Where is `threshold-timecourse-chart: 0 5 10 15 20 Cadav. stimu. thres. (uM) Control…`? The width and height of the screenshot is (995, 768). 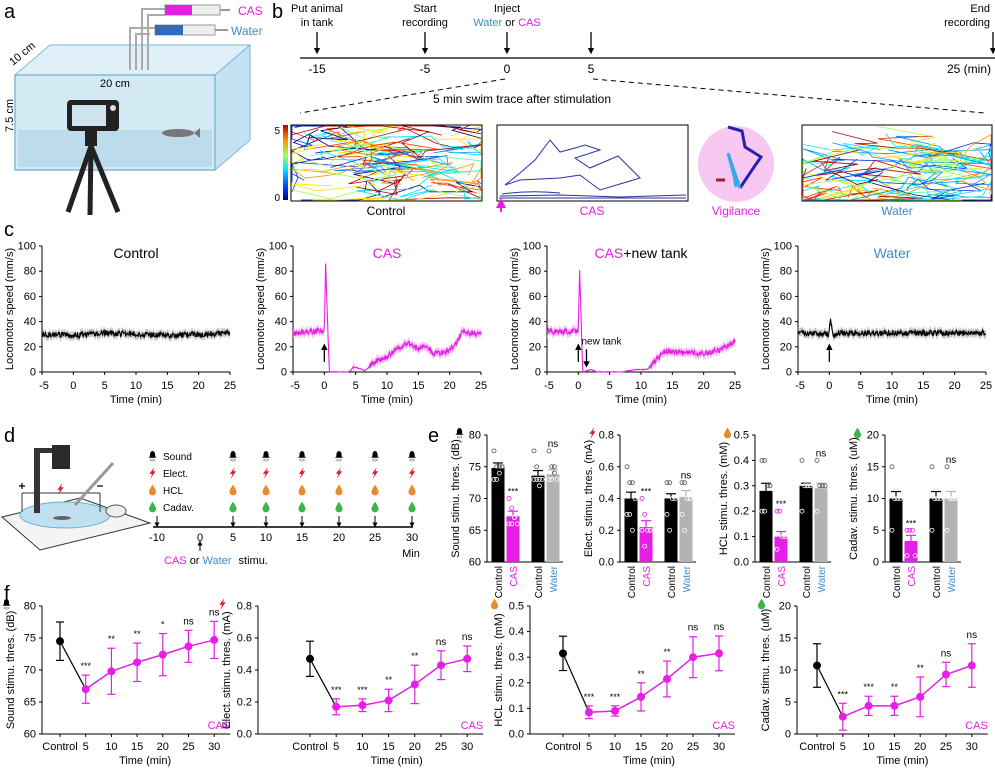 threshold-timecourse-chart: 0 5 10 15 20 Cadav. stimu. thres. (uM) Control… is located at coordinates (872, 682).